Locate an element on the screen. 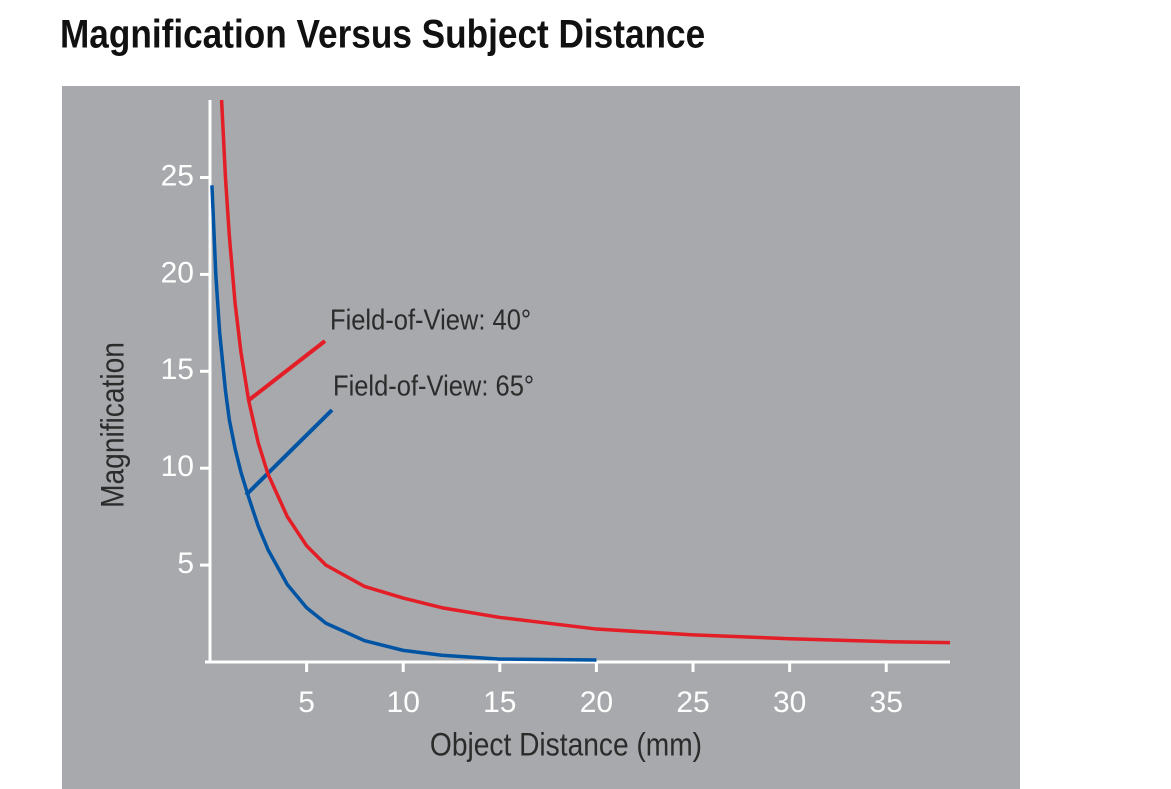  x-tick-label: 15 is located at coordinates (499, 702).